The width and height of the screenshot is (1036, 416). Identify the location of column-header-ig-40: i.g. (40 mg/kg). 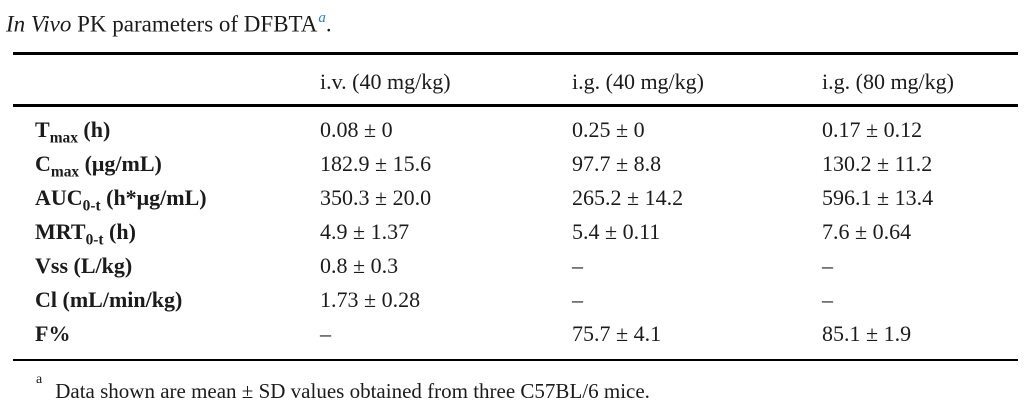
(638, 81).